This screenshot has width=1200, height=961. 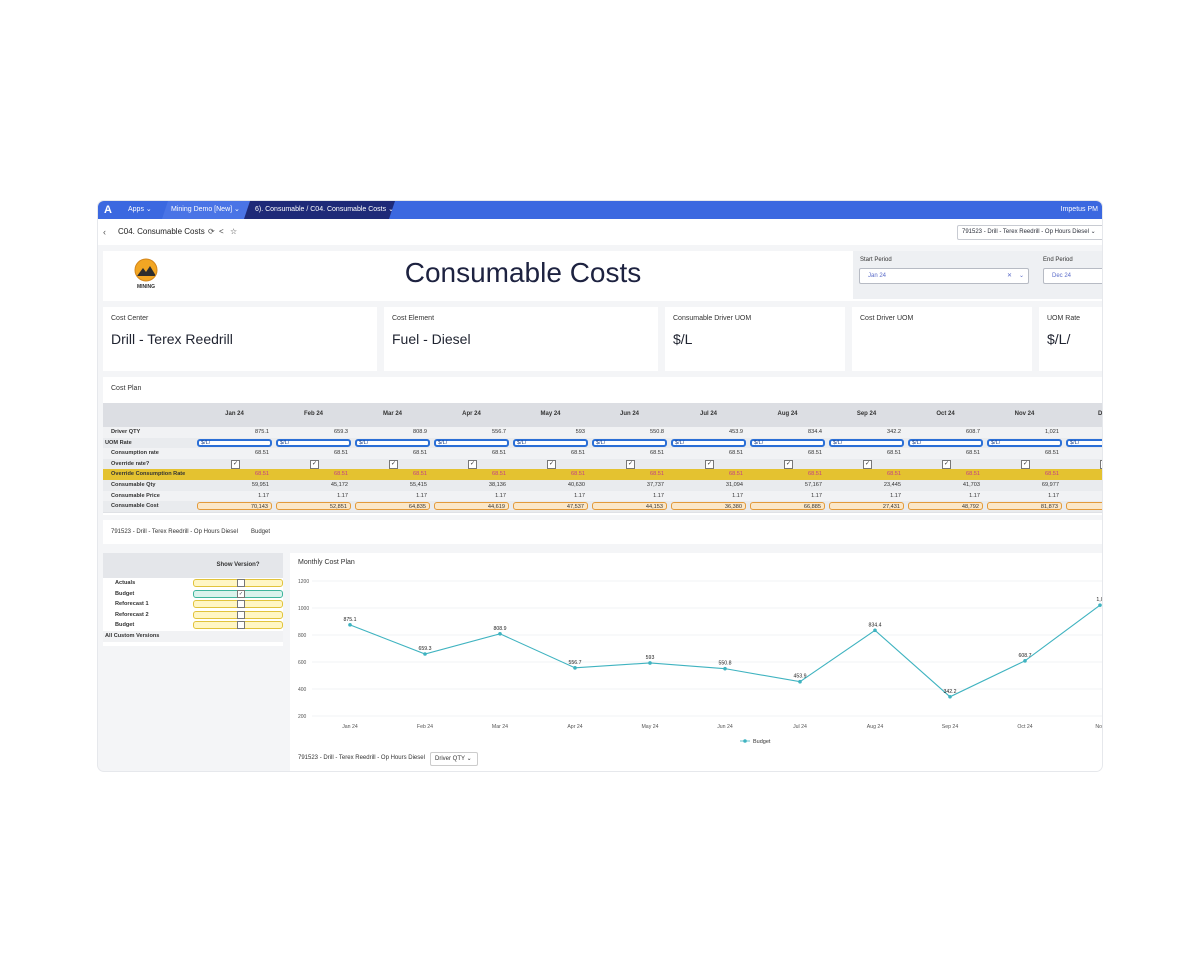 What do you see at coordinates (471, 506) in the screenshot?
I see `grid-cell: 44,619` at bounding box center [471, 506].